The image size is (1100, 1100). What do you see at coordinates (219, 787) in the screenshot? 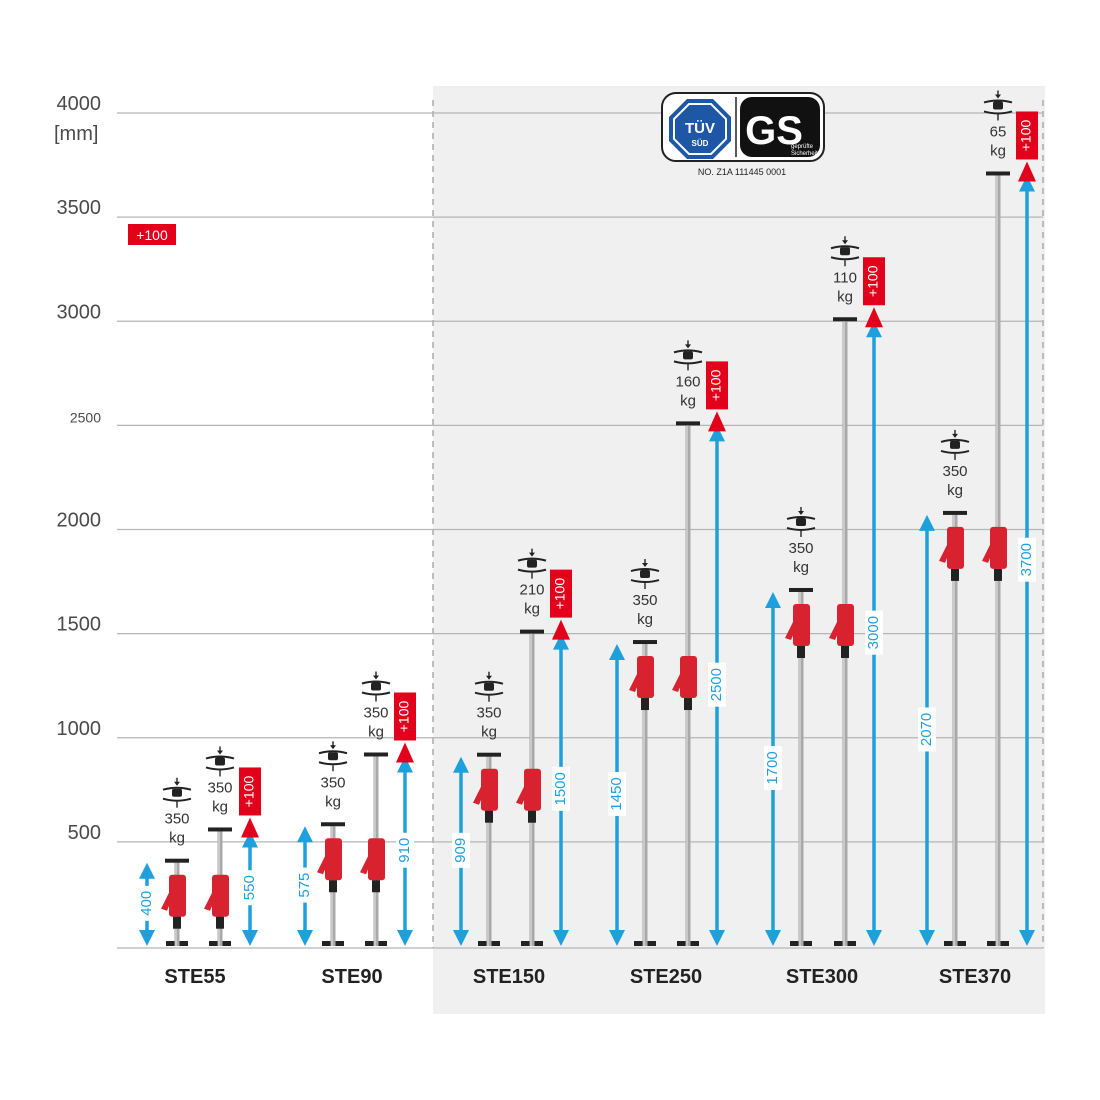
I see `load-value-max: 350` at bounding box center [219, 787].